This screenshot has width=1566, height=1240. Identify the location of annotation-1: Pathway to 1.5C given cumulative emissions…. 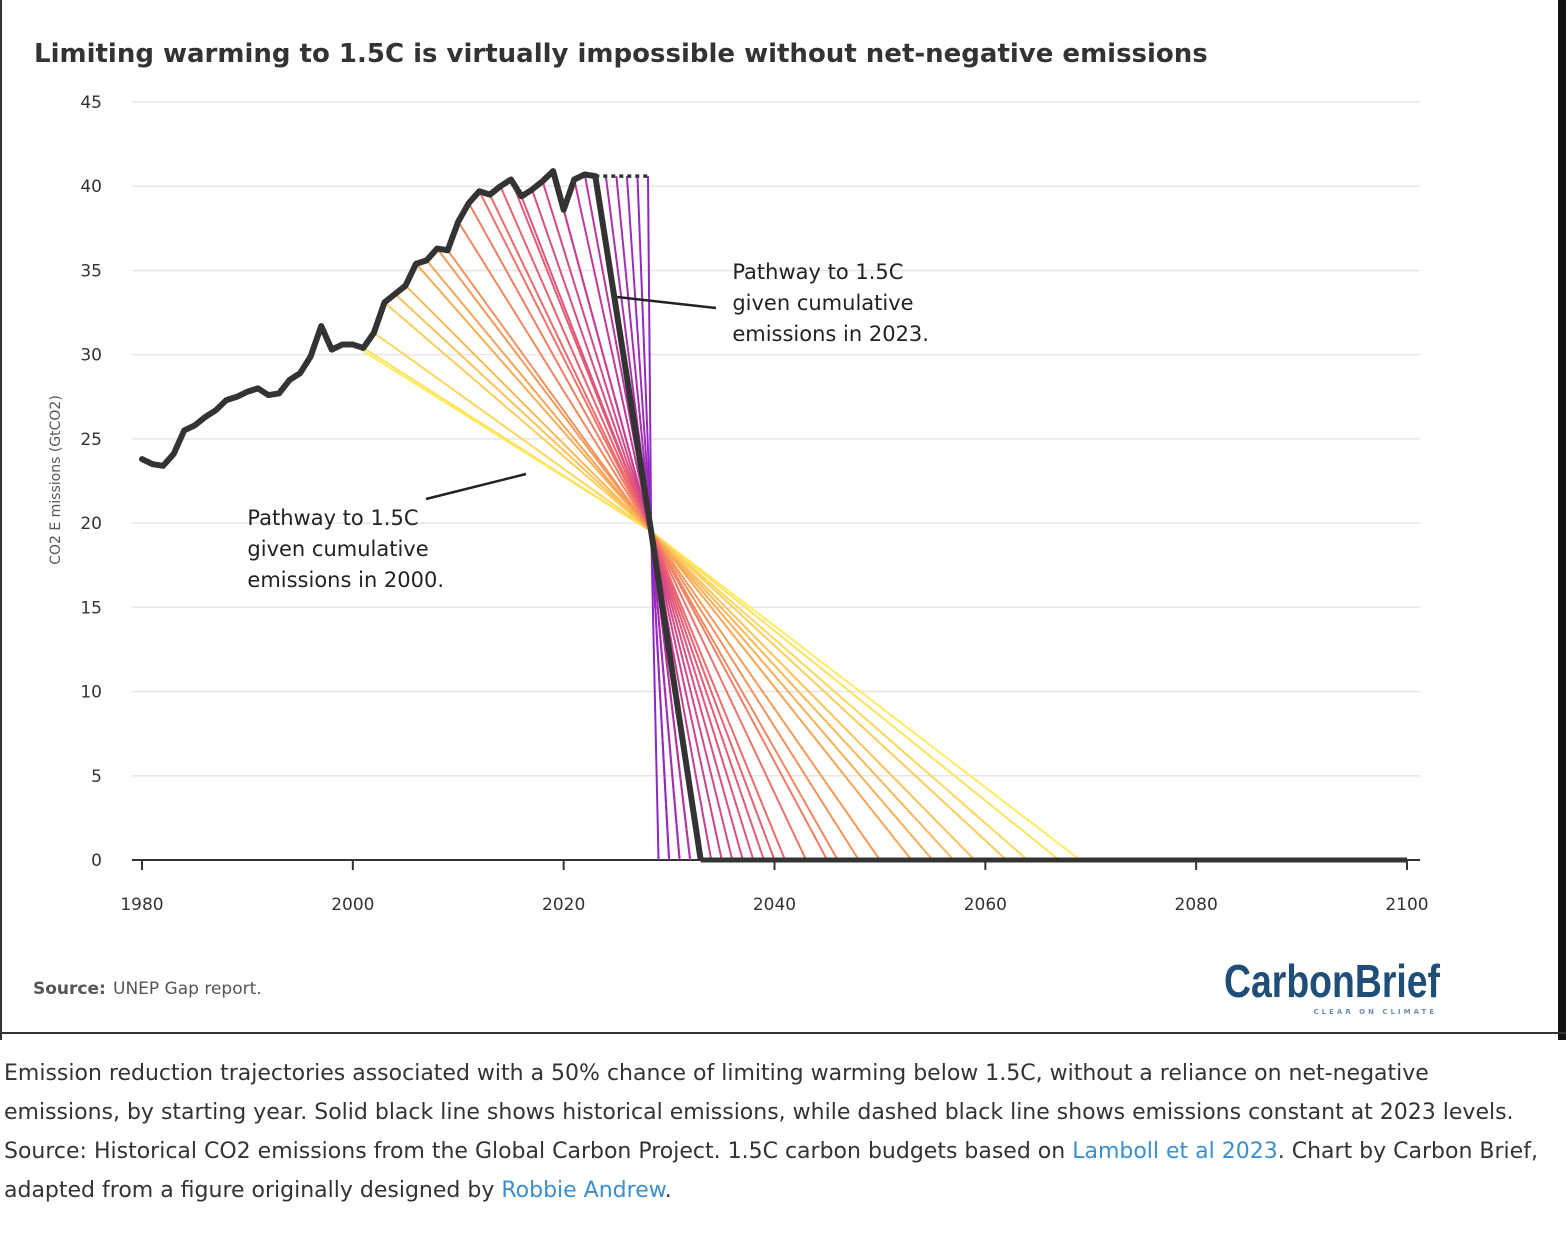
(830, 303).